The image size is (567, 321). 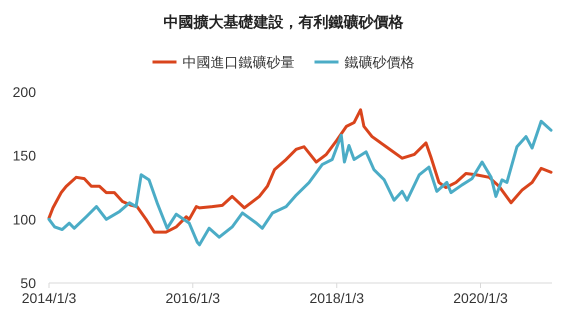 I want to click on y-tick-label: 200, so click(x=24, y=92).